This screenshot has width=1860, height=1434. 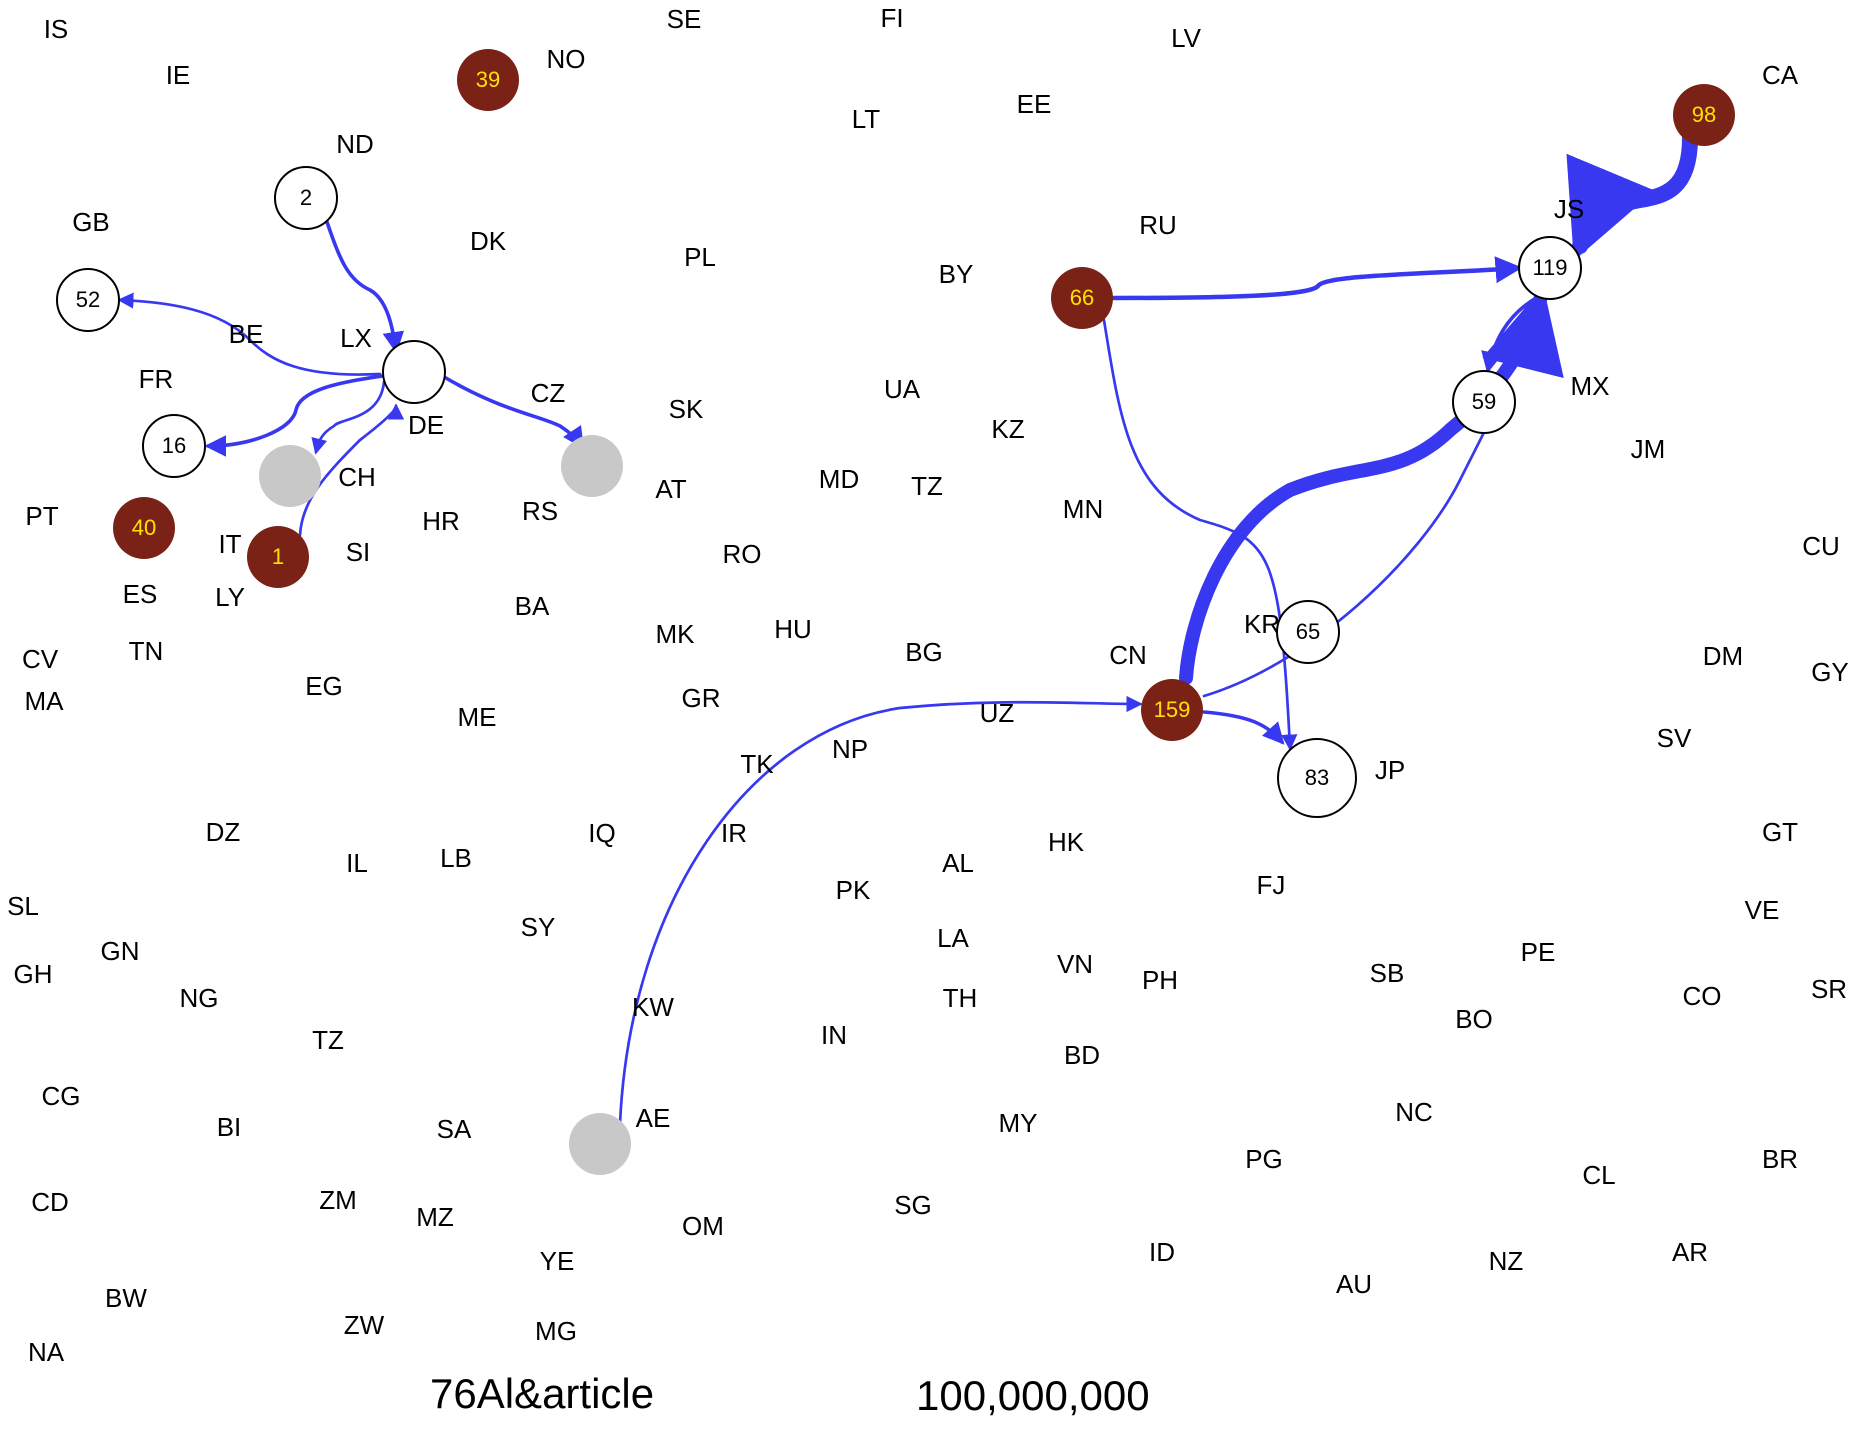 I want to click on node-66: 66, so click(x=1082, y=298).